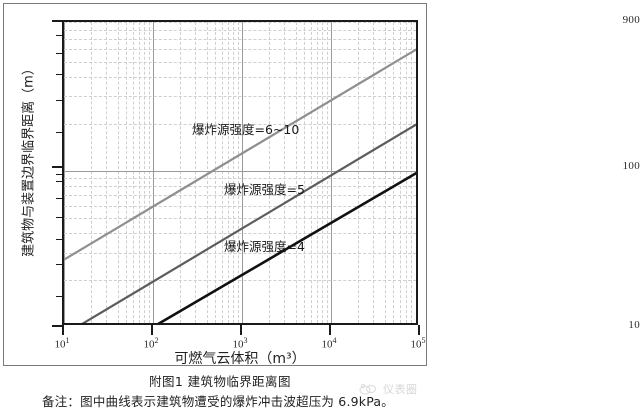 The height and width of the screenshot is (412, 640). Describe the element at coordinates (67, 340) in the screenshot. I see `x-tick-label-1e1-exponent: 1` at that location.